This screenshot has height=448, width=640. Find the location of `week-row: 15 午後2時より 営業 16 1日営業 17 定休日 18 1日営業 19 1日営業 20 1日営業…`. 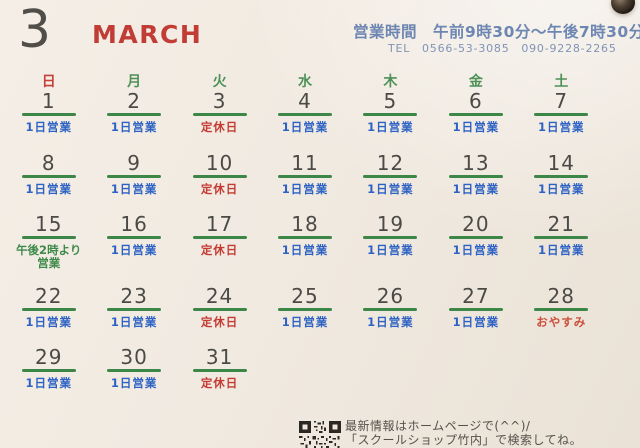

week-row: 15 午後2時より 営業 16 1日営業 17 定休日 18 1日営業 19 1日営業 20 1日営業… is located at coordinates (305, 241).